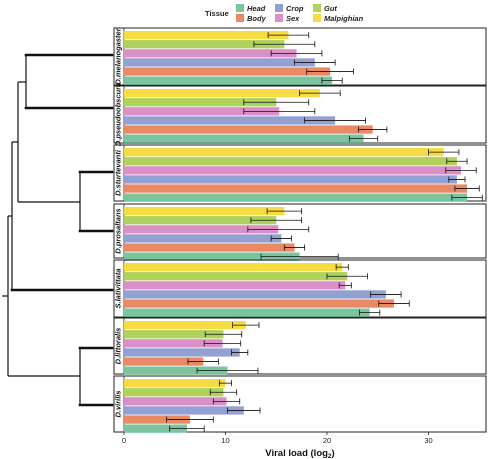 The width and height of the screenshot is (500, 459). What do you see at coordinates (344, 18) in the screenshot?
I see `legend-label-malpighian: Malpighian` at bounding box center [344, 18].